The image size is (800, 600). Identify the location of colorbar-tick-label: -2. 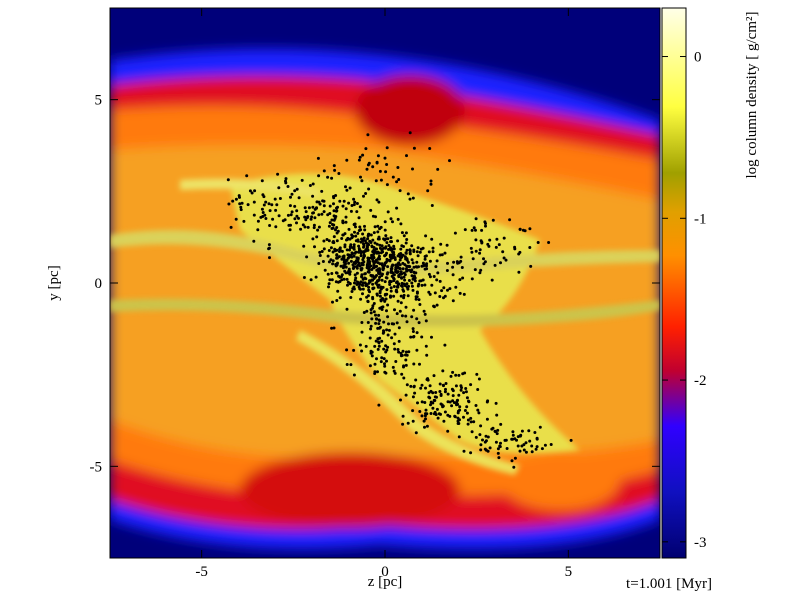
(700, 381).